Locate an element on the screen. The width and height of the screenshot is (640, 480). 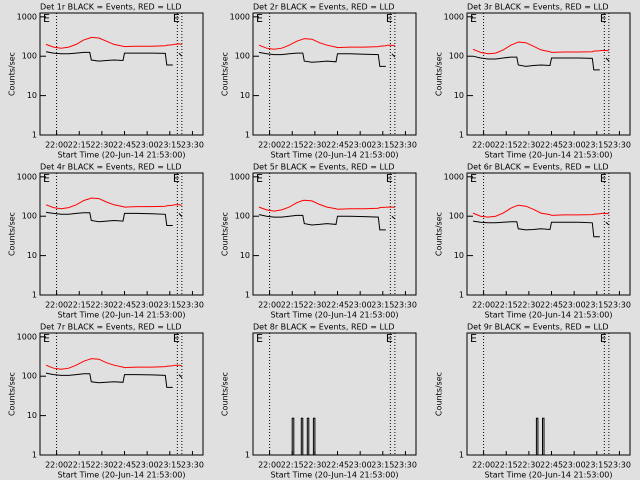
chart-title: Det 6r BLACK = Events, RED = LLD is located at coordinates (538, 167).